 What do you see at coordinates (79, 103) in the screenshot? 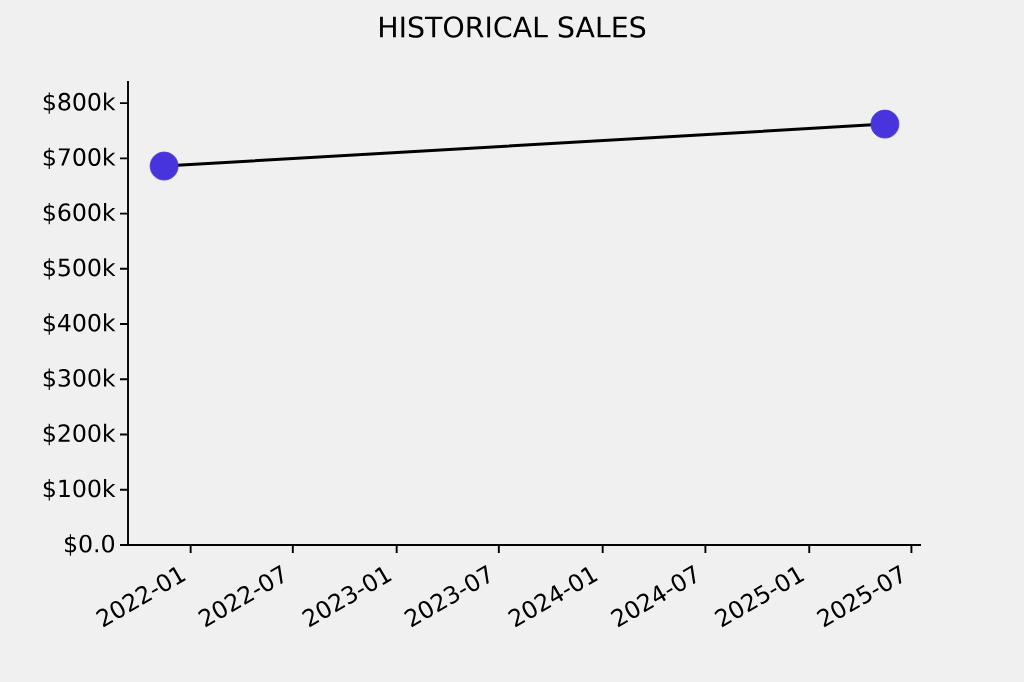
I see `y-tick-label: $800k` at bounding box center [79, 103].